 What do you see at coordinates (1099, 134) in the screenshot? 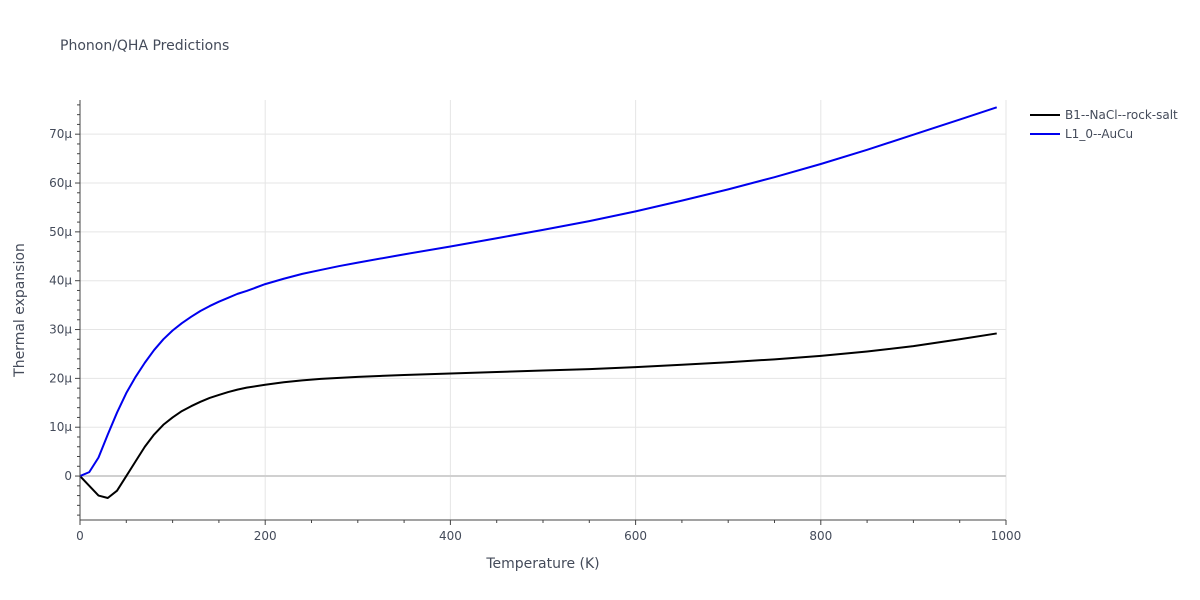
I see `legend-label: L1_0--AuCu` at bounding box center [1099, 134].